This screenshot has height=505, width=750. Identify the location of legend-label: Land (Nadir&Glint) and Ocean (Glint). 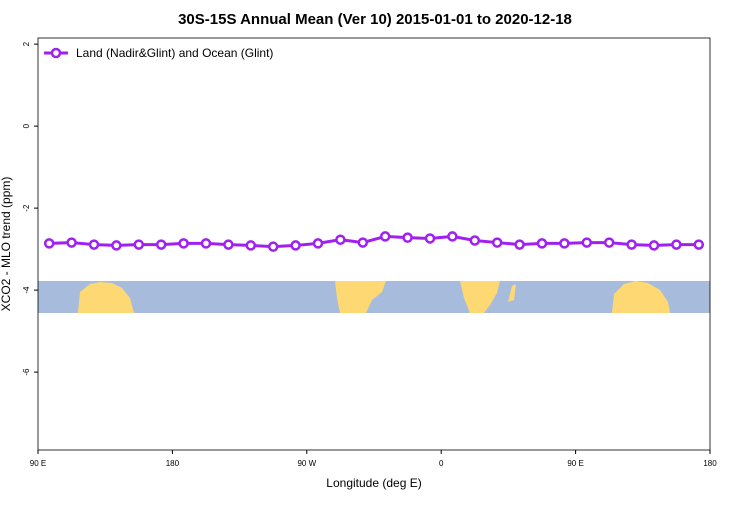
(174, 53).